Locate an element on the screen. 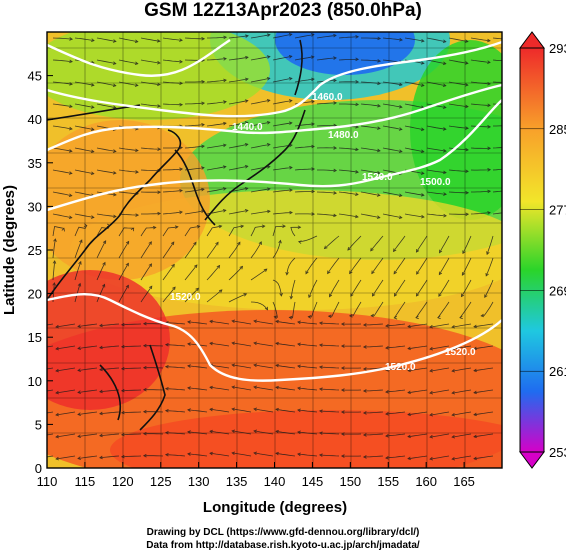  y-tick-label: 0 is located at coordinates (38, 468).